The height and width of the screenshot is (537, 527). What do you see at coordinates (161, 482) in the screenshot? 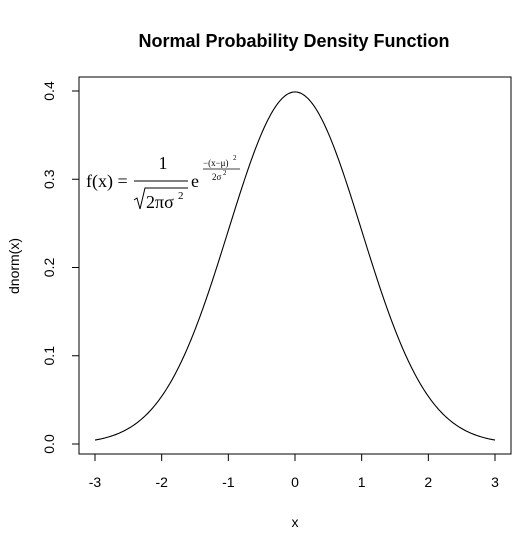
I see `x-tick-label: -2` at bounding box center [161, 482].